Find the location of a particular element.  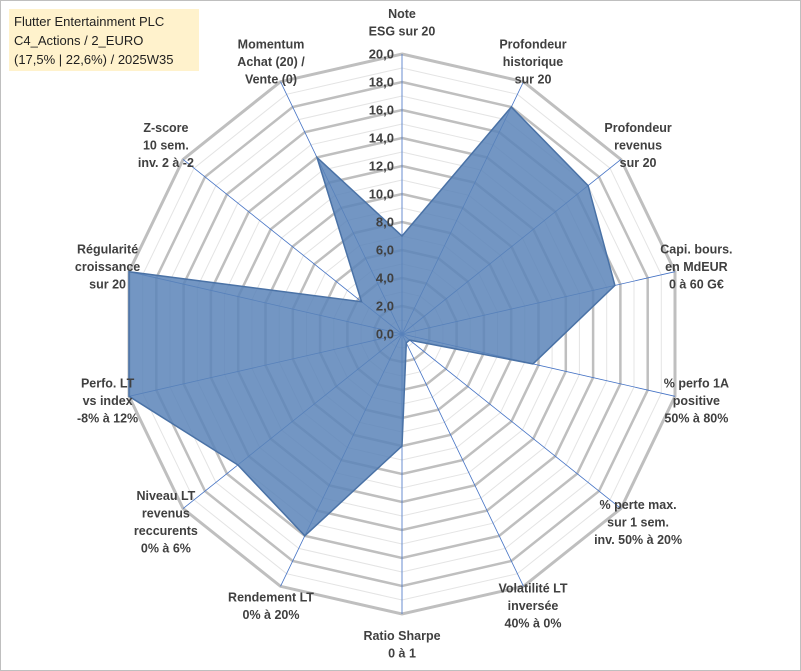

tick-label: 0,0 is located at coordinates (385, 334).